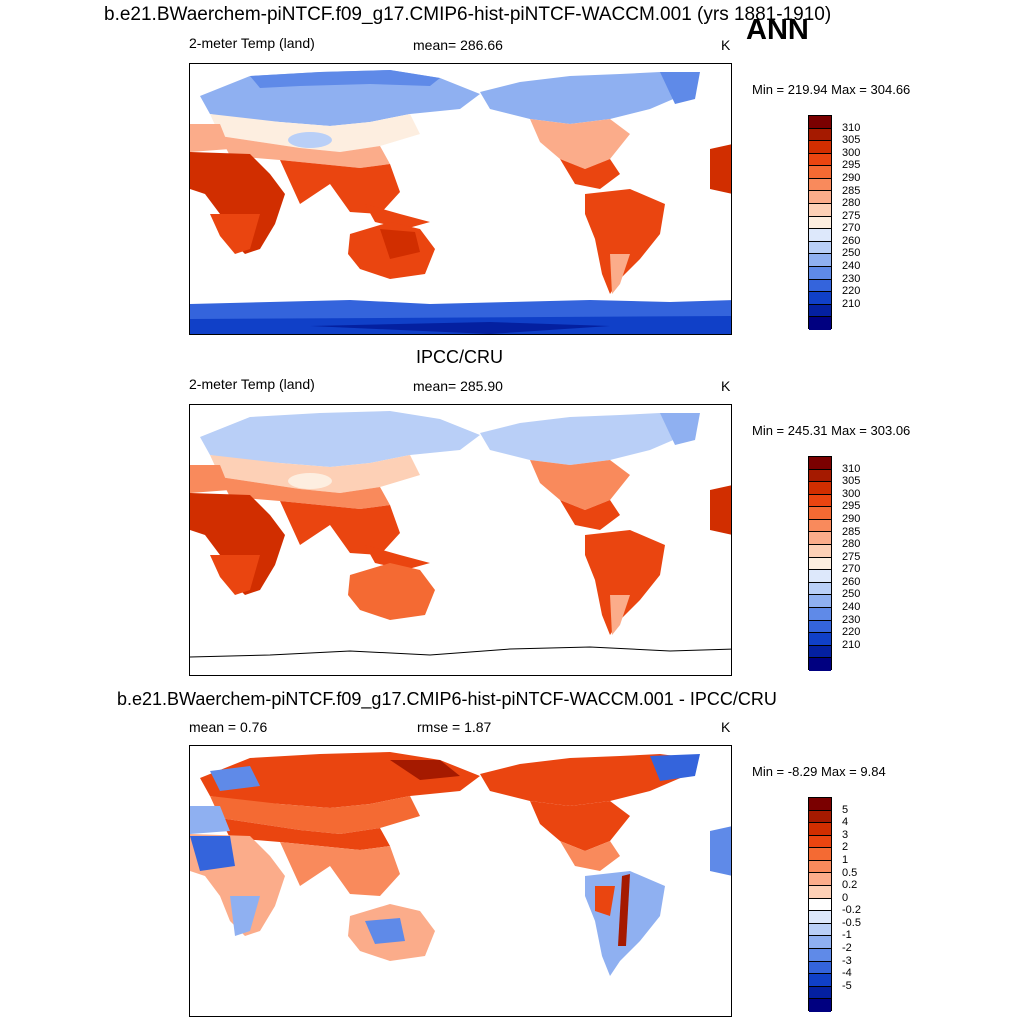 Image resolution: width=1024 pixels, height=1024 pixels. Describe the element at coordinates (460, 864) in the screenshot. I see `panel3-map-svg` at that location.